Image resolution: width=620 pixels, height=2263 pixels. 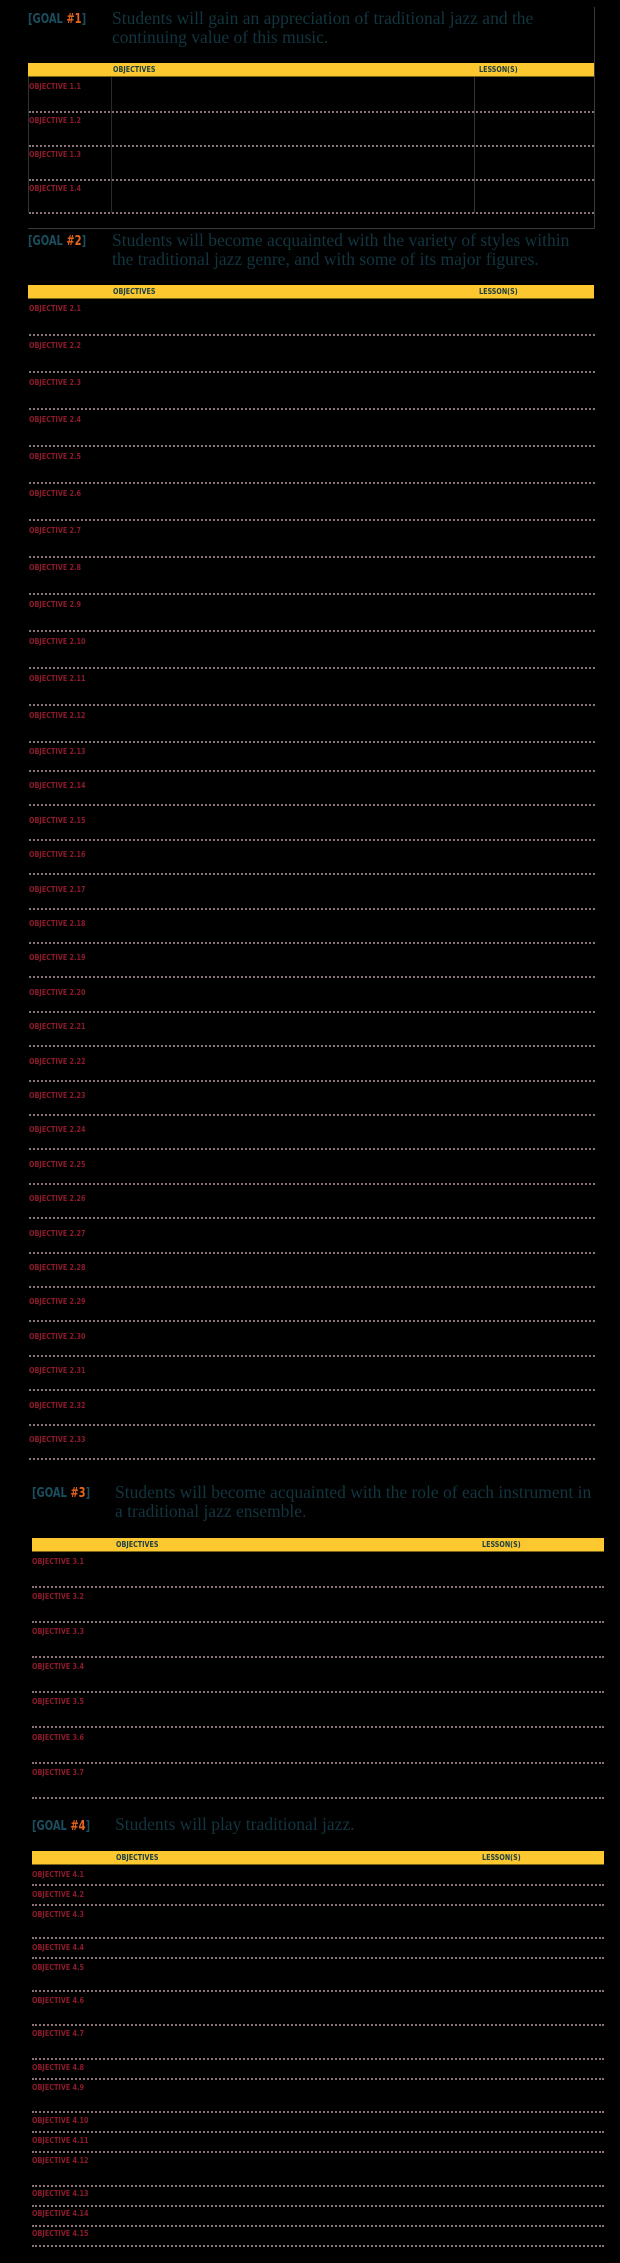 What do you see at coordinates (60, 2140) in the screenshot?
I see `objective-label: OBJECTIVE 4.11` at bounding box center [60, 2140].